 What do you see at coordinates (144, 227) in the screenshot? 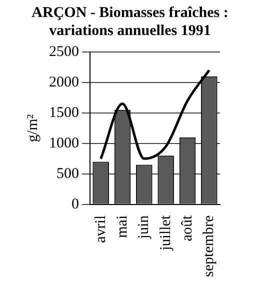
I see `x-tick-label: juin` at bounding box center [144, 227].